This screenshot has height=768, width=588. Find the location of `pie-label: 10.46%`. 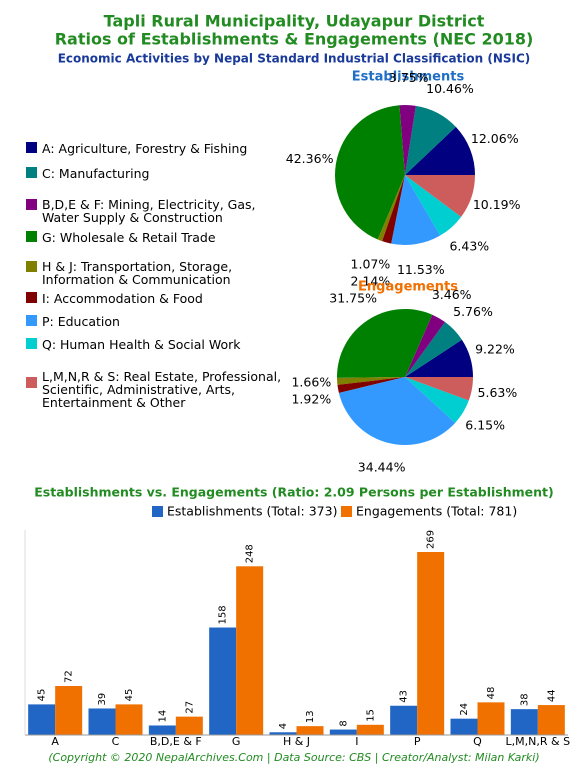

pie-label: 10.46% is located at coordinates (450, 88).